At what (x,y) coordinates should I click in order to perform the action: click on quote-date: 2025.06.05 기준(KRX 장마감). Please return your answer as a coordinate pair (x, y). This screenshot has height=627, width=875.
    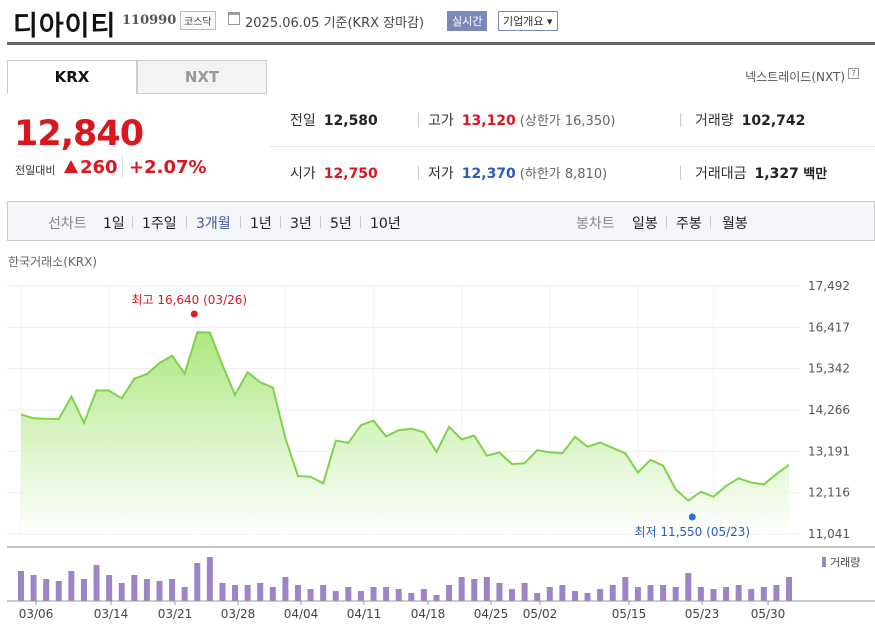
    Looking at the image, I should click on (335, 23).